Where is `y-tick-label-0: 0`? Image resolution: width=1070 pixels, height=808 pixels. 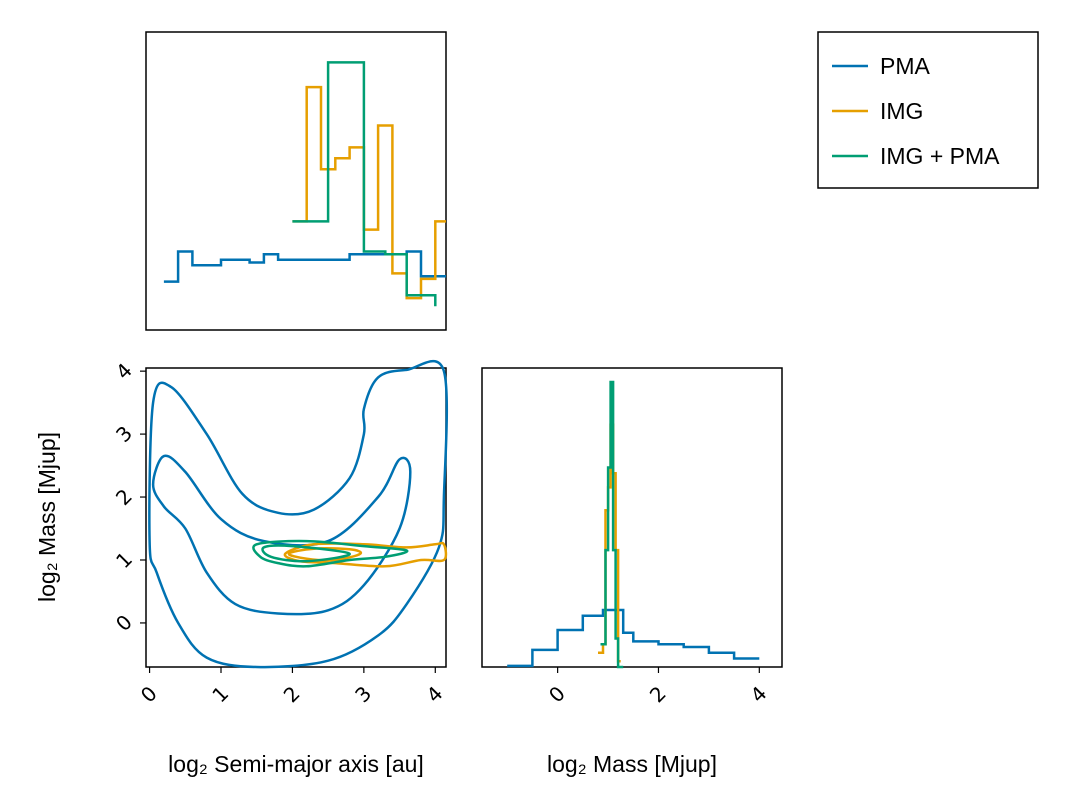 y-tick-label-0: 0 is located at coordinates (124, 623).